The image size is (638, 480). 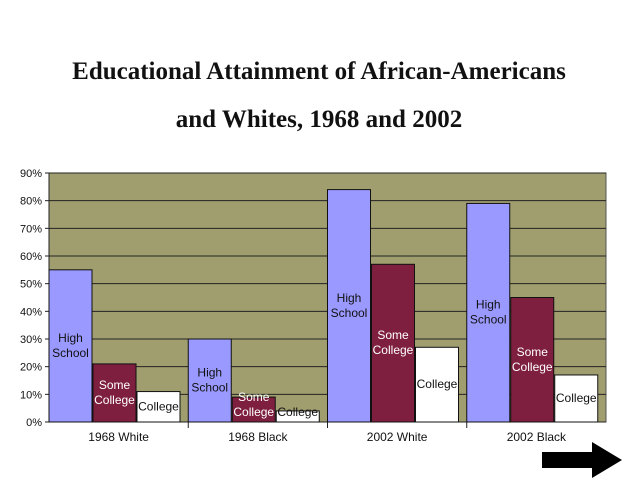 What do you see at coordinates (31, 312) in the screenshot?
I see `y-tick-label: 40%` at bounding box center [31, 312].